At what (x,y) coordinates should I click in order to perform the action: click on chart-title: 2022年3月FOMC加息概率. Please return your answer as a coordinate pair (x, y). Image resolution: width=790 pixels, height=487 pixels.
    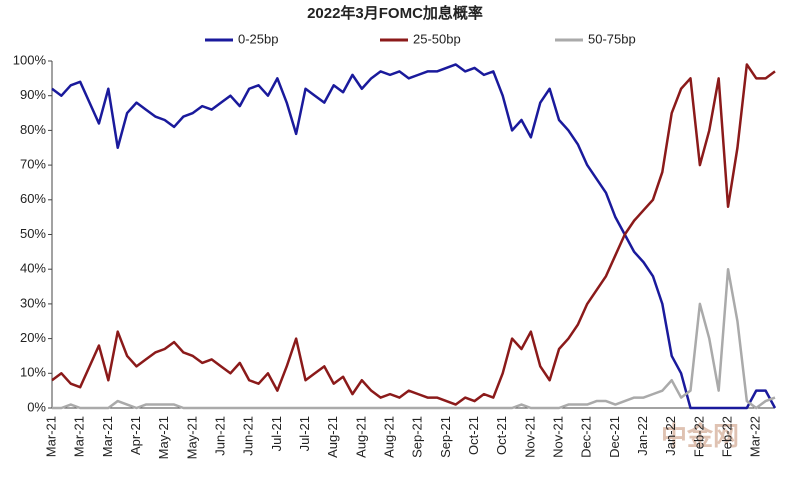
    Looking at the image, I should click on (395, 13).